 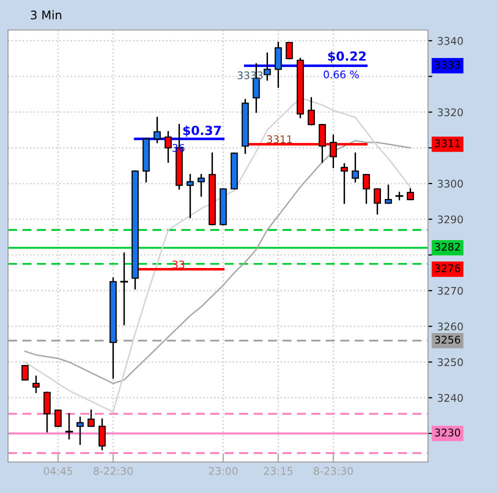 What do you see at coordinates (450, 219) in the screenshot?
I see `y-tick-label: 3290` at bounding box center [450, 219].